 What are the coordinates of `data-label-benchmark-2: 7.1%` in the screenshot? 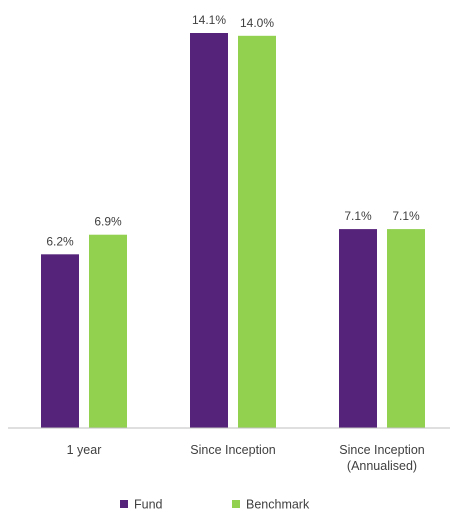 It's located at (406, 216).